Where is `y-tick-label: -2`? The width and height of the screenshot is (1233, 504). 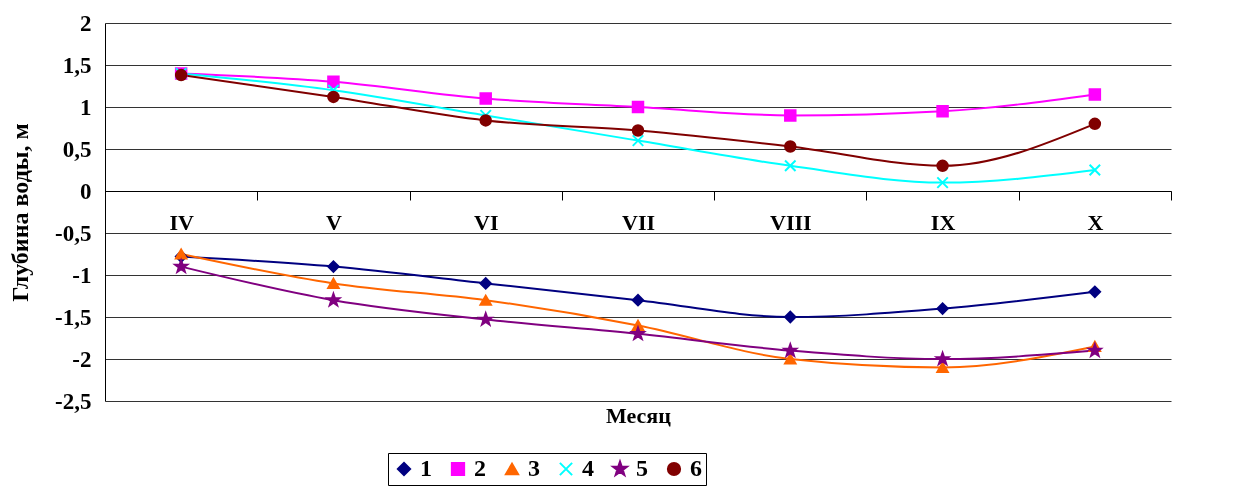
y-tick-label: -2 is located at coordinates (82, 359).